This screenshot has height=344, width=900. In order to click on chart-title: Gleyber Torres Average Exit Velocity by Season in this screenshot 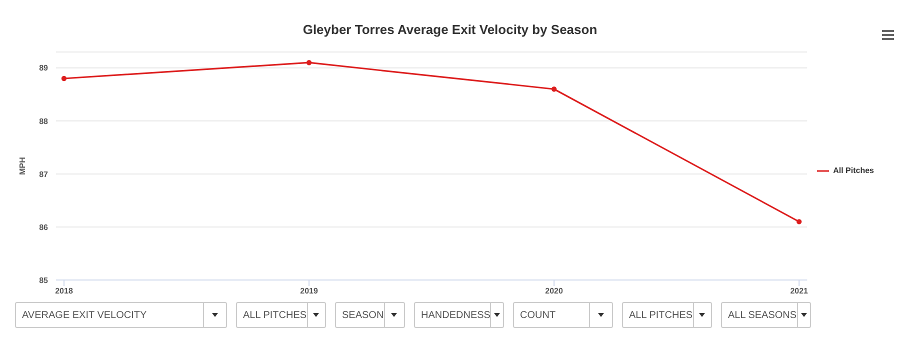, I will do `click(450, 29)`.